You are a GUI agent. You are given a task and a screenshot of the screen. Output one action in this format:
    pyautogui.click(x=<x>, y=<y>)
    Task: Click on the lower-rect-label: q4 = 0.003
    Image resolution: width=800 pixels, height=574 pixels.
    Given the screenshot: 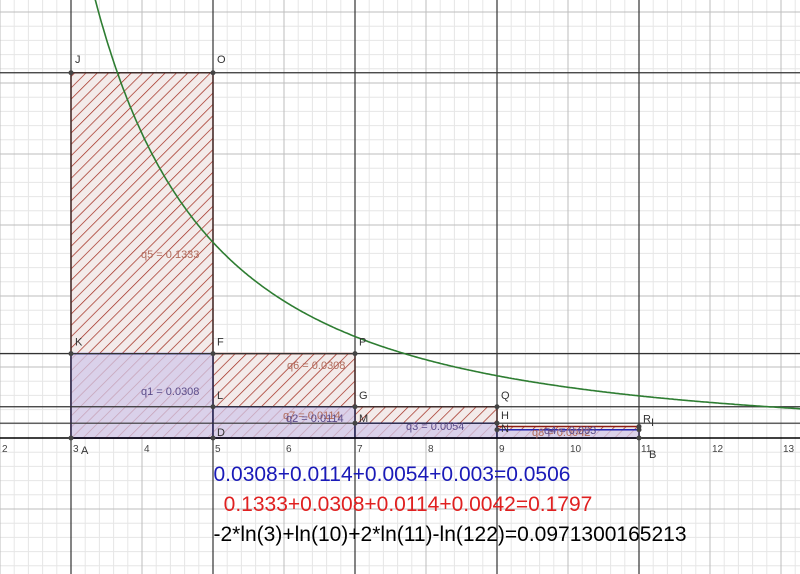 What is the action you would take?
    pyautogui.click(x=570, y=431)
    